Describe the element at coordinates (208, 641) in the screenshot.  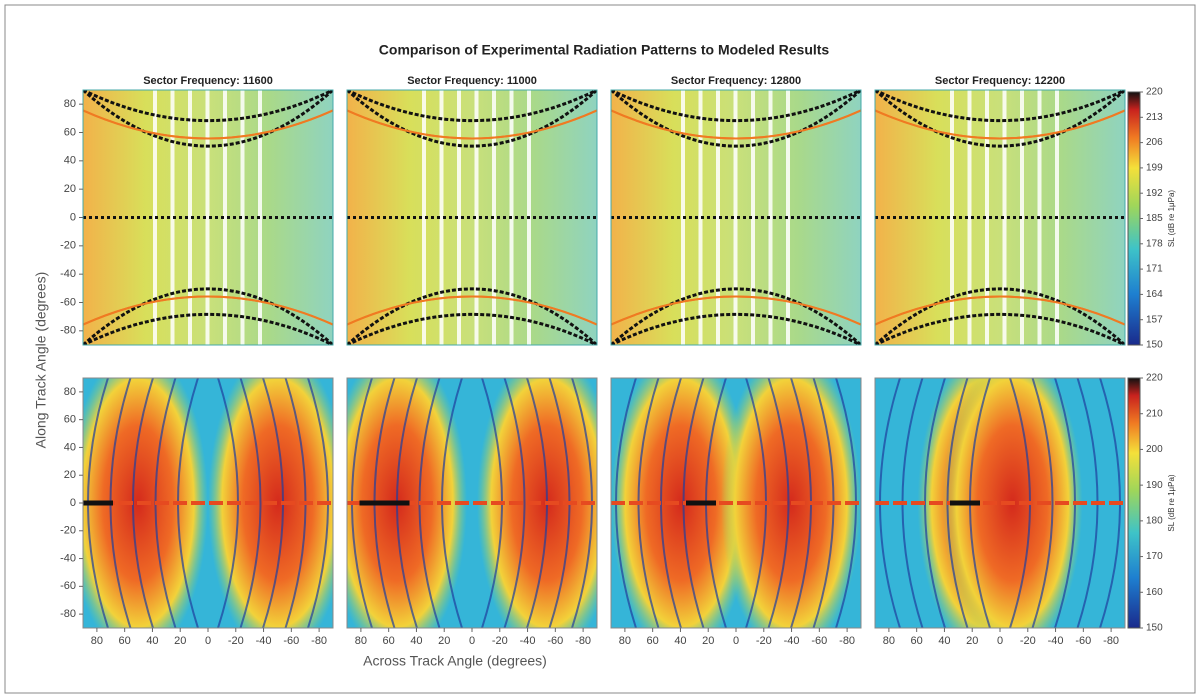
I see `x-tick-label: 0` at that location.